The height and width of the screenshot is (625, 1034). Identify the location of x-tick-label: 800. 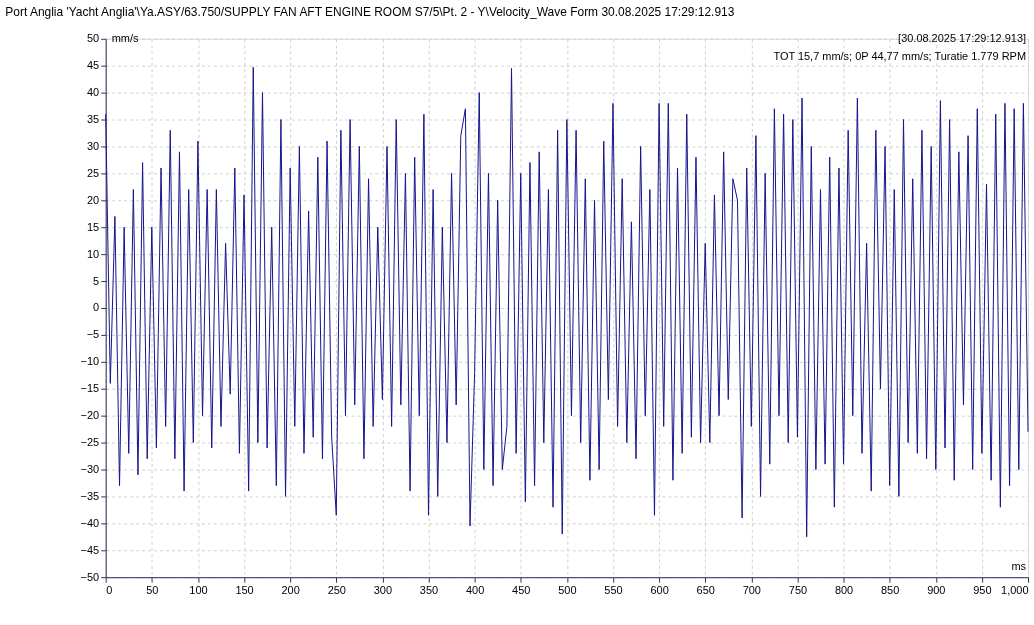
(844, 589).